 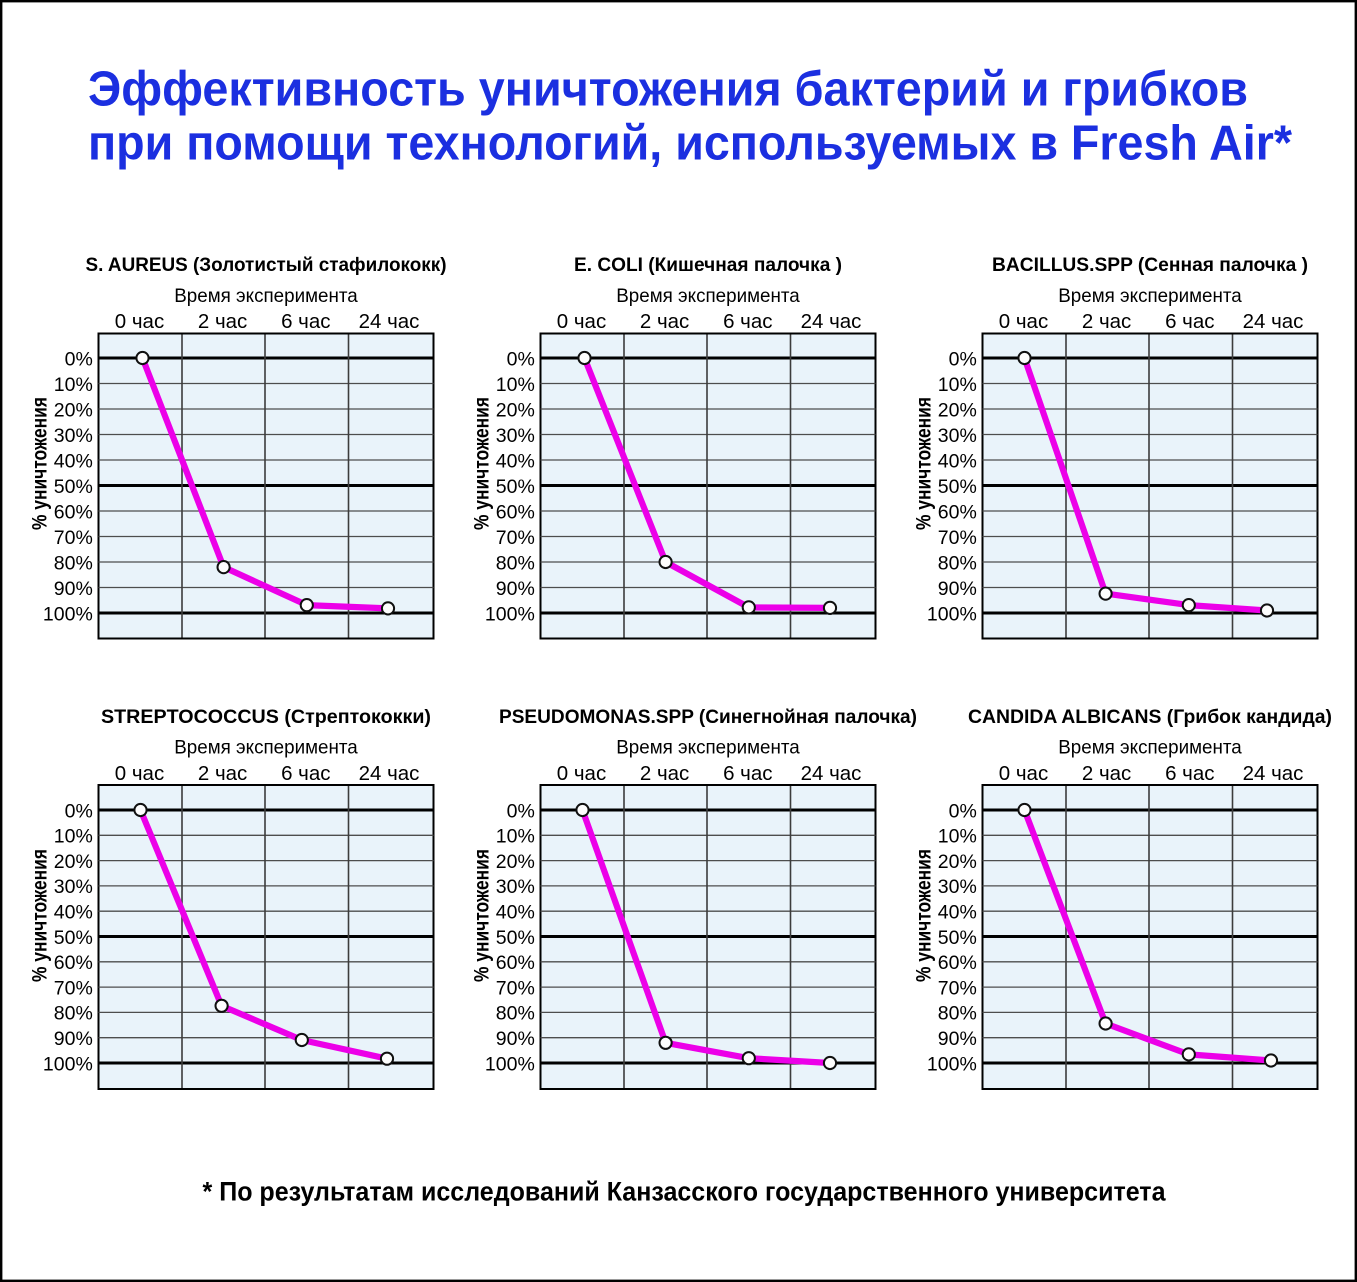 What do you see at coordinates (708, 717) in the screenshot?
I see `svg-text:PSEUDOMONAS.SPP (Синегнойная п: PSEUDOMONAS.SPP (Синегнойная палочка)` at bounding box center [708, 717].